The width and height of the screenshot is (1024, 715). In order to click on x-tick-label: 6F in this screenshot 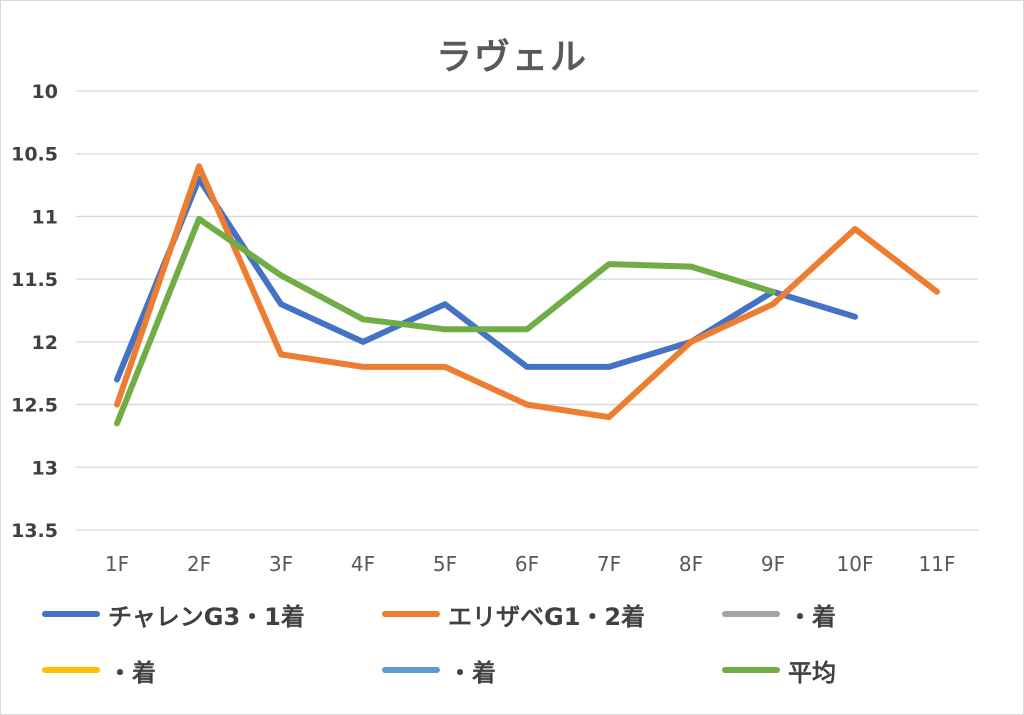, I will do `click(527, 564)`.